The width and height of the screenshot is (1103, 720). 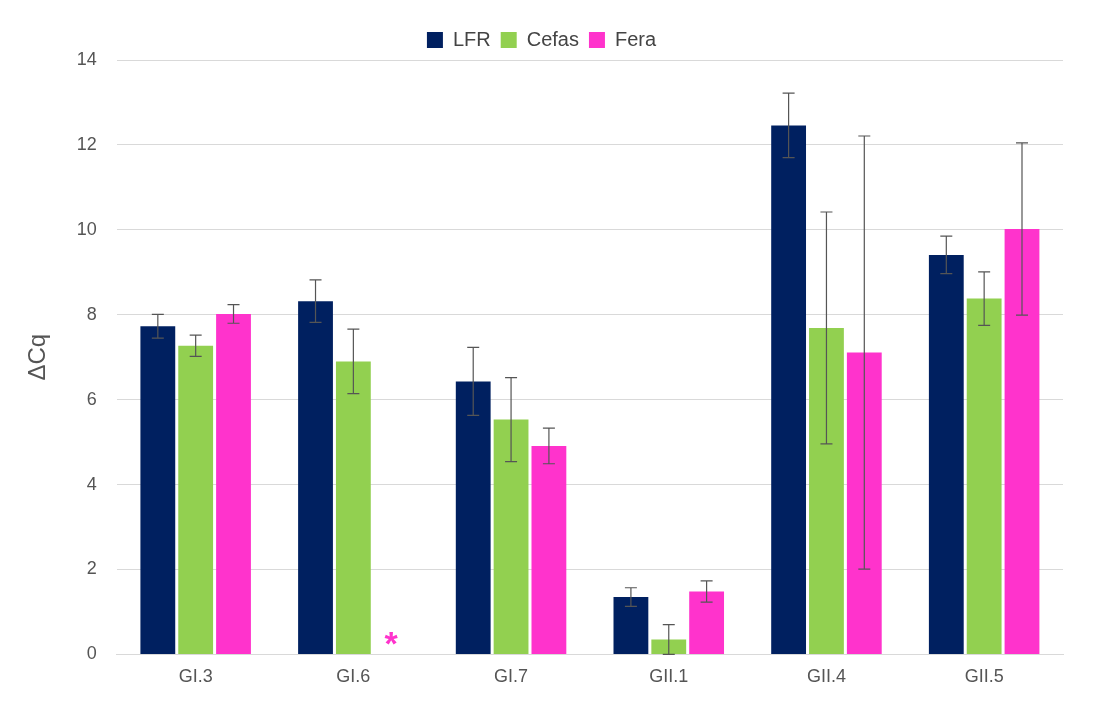 What do you see at coordinates (552, 38) in the screenshot?
I see `legend-label: Cefas` at bounding box center [552, 38].